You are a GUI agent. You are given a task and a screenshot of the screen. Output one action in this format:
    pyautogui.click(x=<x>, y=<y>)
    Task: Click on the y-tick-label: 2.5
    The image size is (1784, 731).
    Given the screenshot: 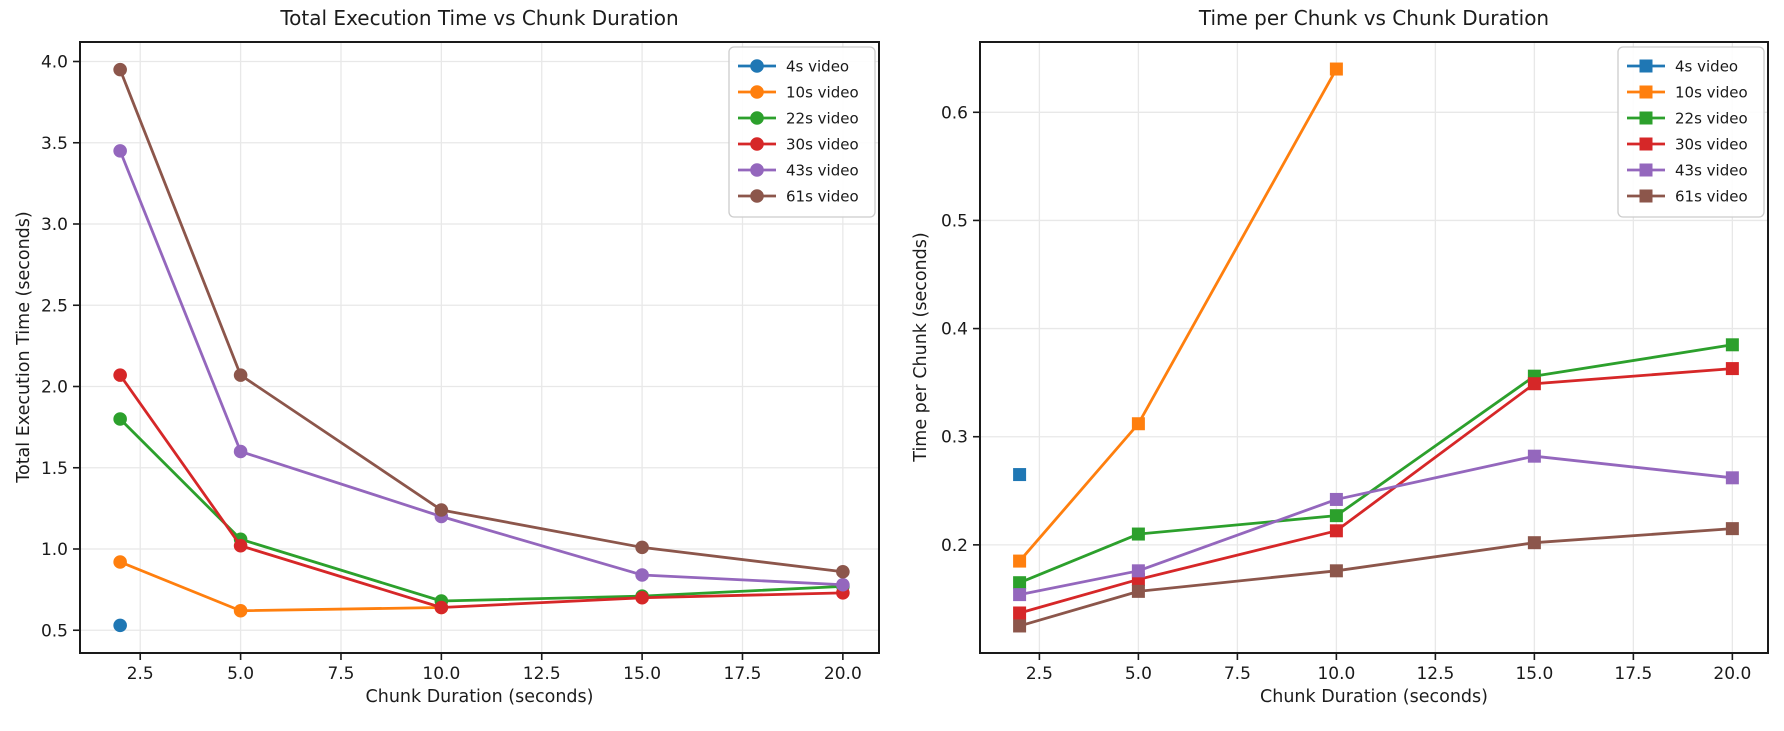 What is the action you would take?
    pyautogui.click(x=54, y=306)
    